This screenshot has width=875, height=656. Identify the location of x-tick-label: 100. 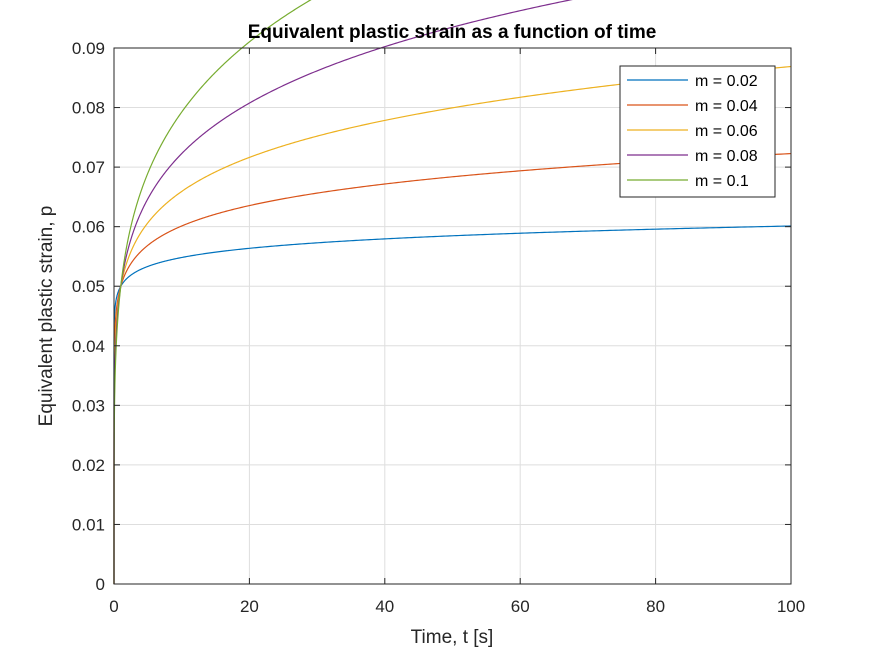
(791, 606).